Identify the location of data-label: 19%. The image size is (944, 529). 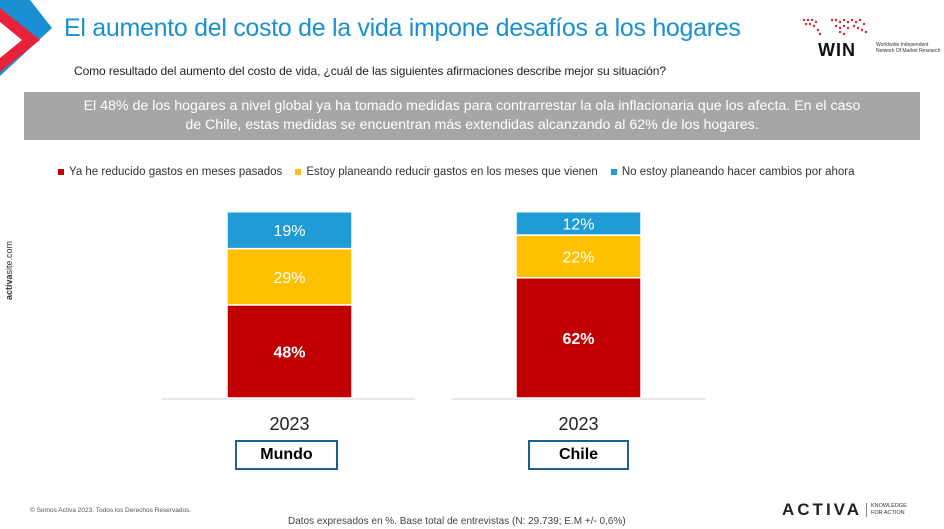
(289, 231).